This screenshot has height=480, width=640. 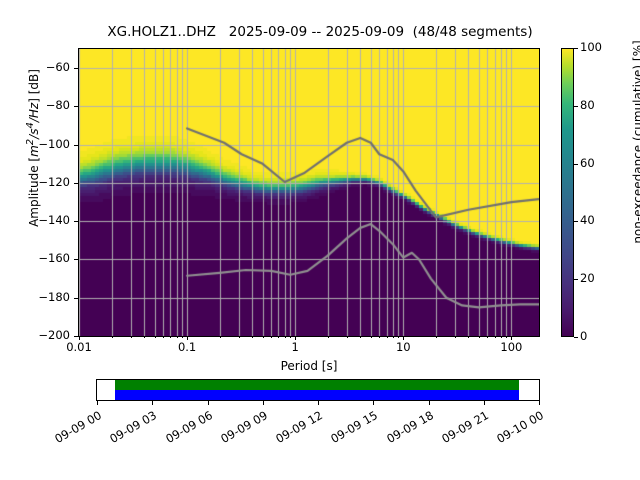 I want to click on data-coverage-blue, so click(x=317, y=395).